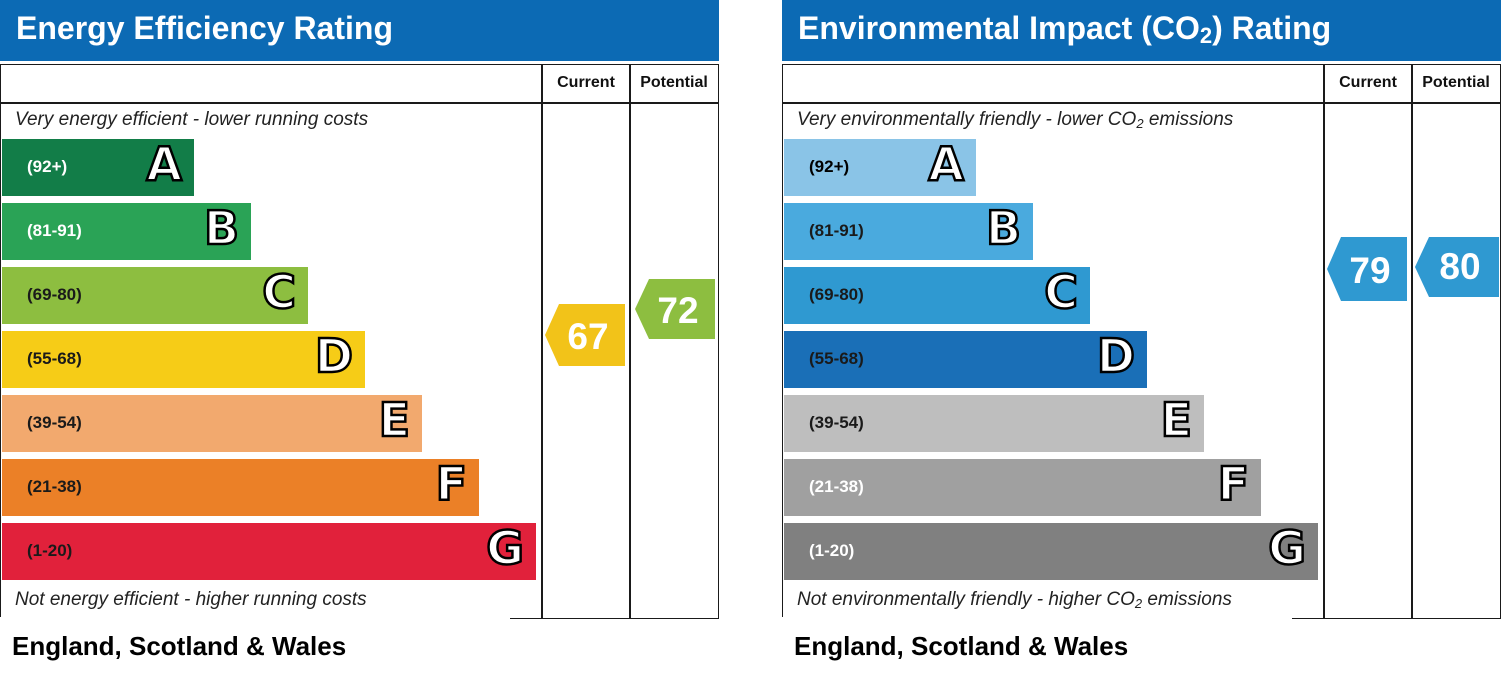 This screenshot has width=1501, height=675. Describe the element at coordinates (587, 336) in the screenshot. I see `current-rating-value: 67` at that location.